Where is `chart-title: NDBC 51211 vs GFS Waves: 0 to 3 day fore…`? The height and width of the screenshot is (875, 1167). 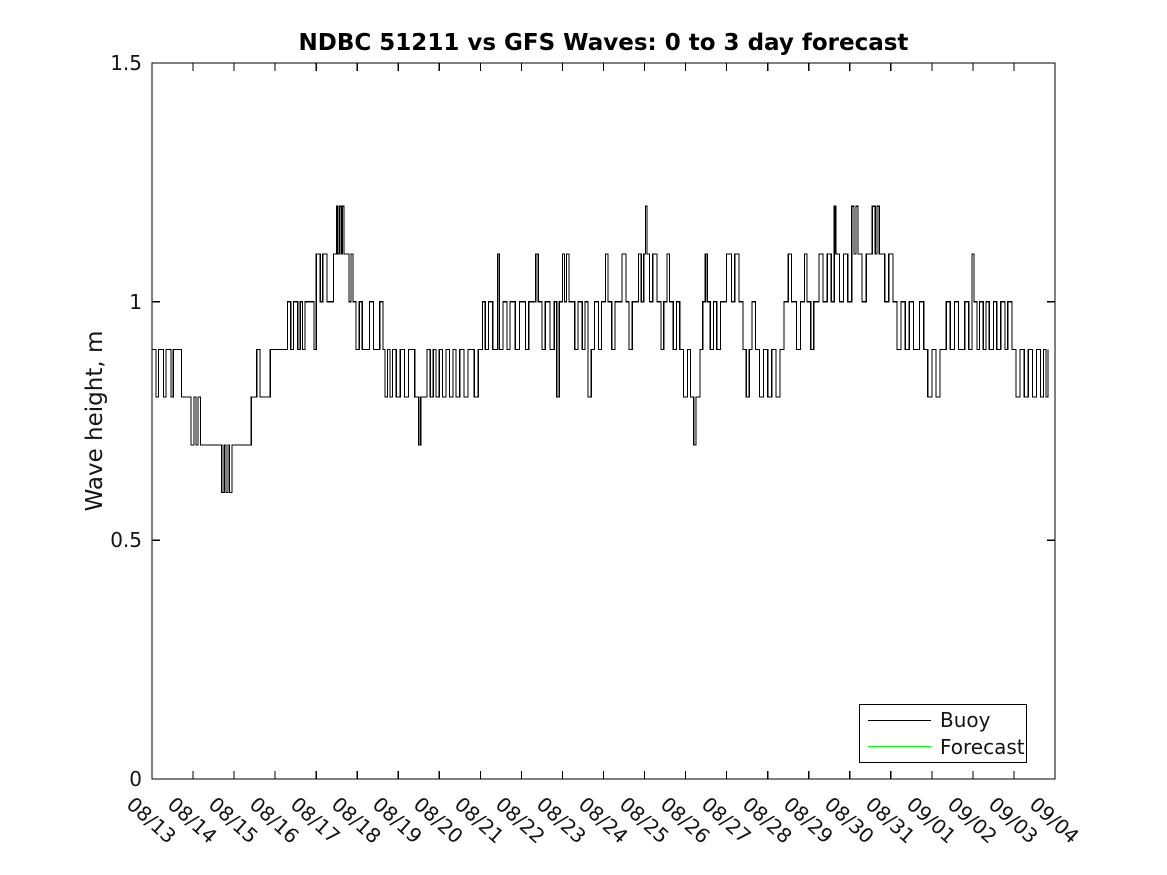 chart-title: NDBC 51211 vs GFS Waves: 0 to 3 day fore… is located at coordinates (603, 43).